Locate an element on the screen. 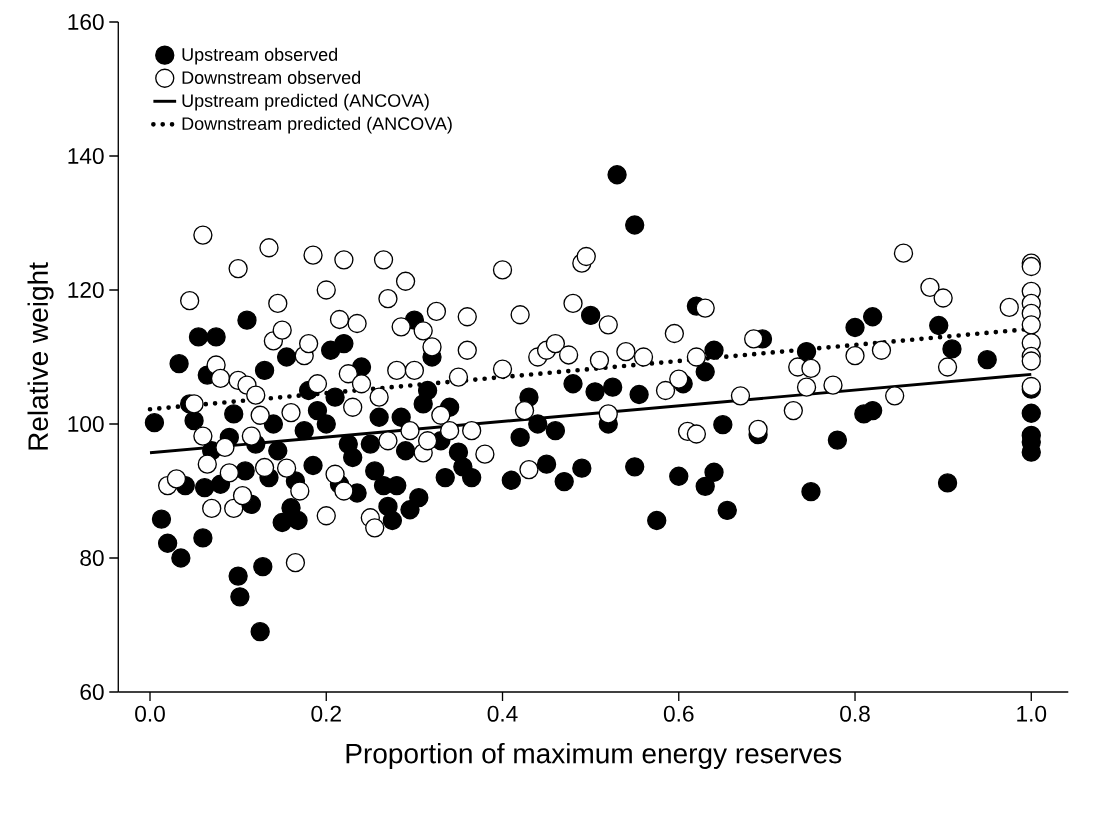 Image resolution: width=1102 pixels, height=827 pixels. y-tick-label: 80 is located at coordinates (92, 558).